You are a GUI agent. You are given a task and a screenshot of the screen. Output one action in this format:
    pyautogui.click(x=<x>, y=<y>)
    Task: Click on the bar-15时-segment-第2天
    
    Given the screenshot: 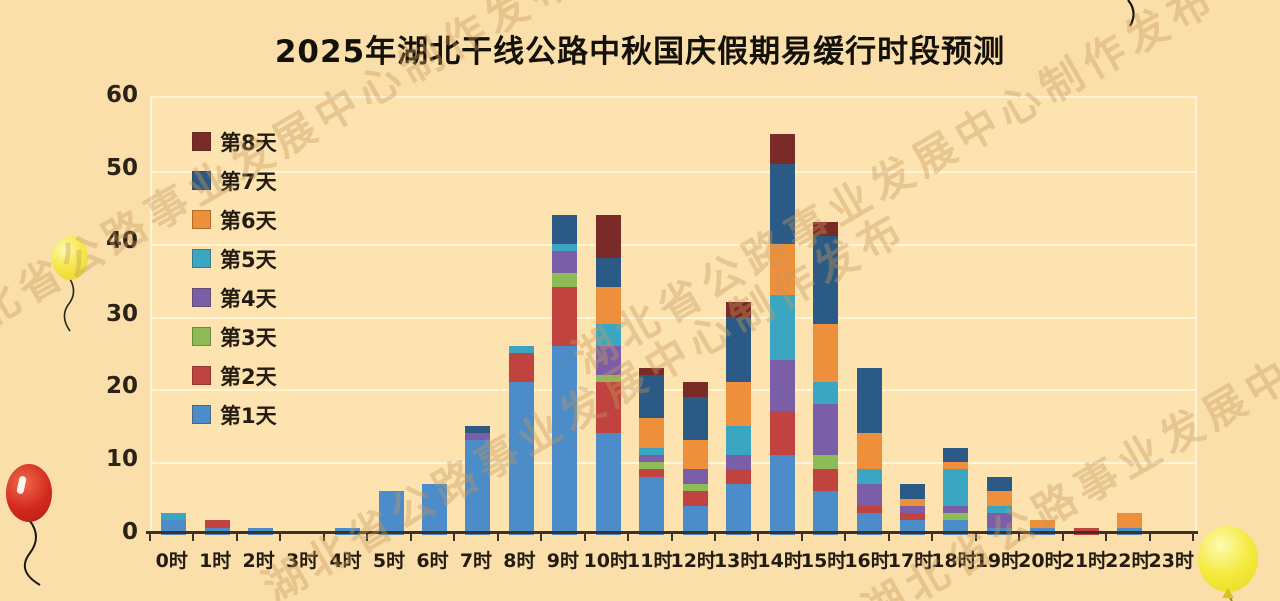 What is the action you would take?
    pyautogui.click(x=826, y=480)
    